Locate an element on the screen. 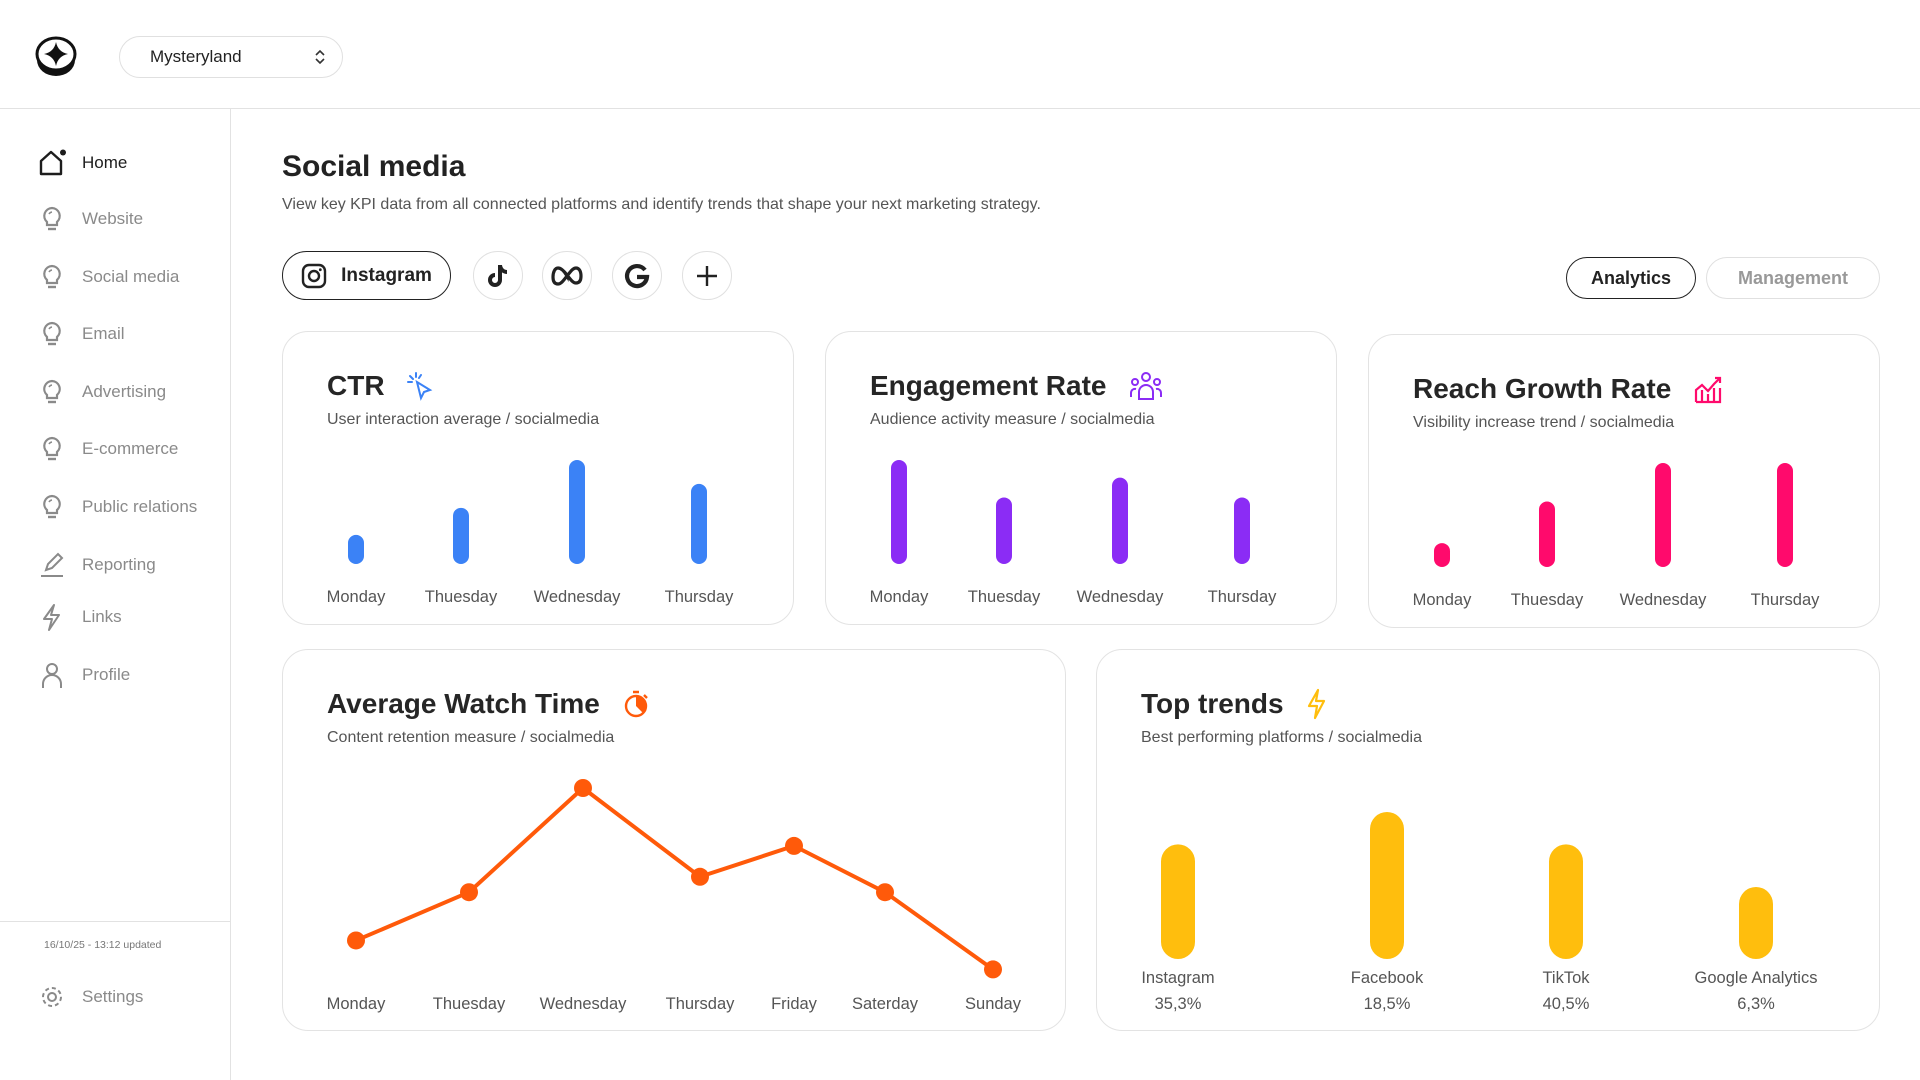 This screenshot has width=1920, height=1080. instagram-icon is located at coordinates (314, 275).